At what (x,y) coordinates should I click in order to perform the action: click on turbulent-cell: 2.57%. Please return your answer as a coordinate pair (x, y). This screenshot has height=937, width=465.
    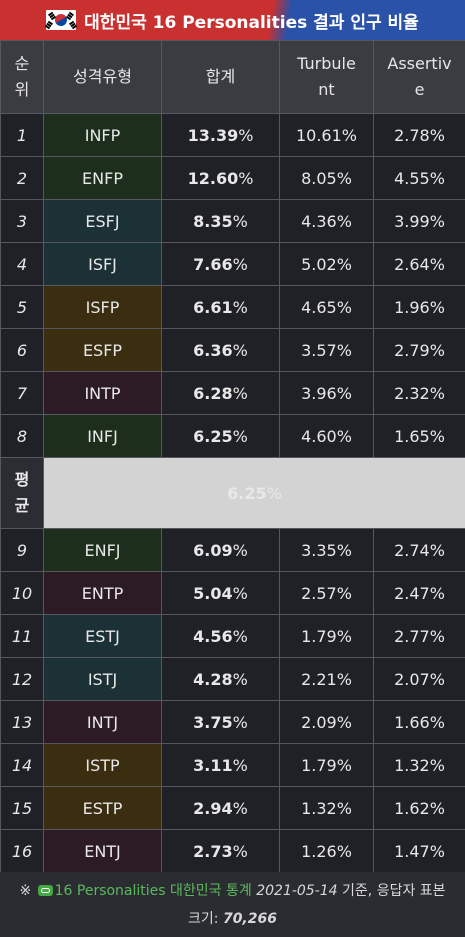
    Looking at the image, I should click on (326, 593).